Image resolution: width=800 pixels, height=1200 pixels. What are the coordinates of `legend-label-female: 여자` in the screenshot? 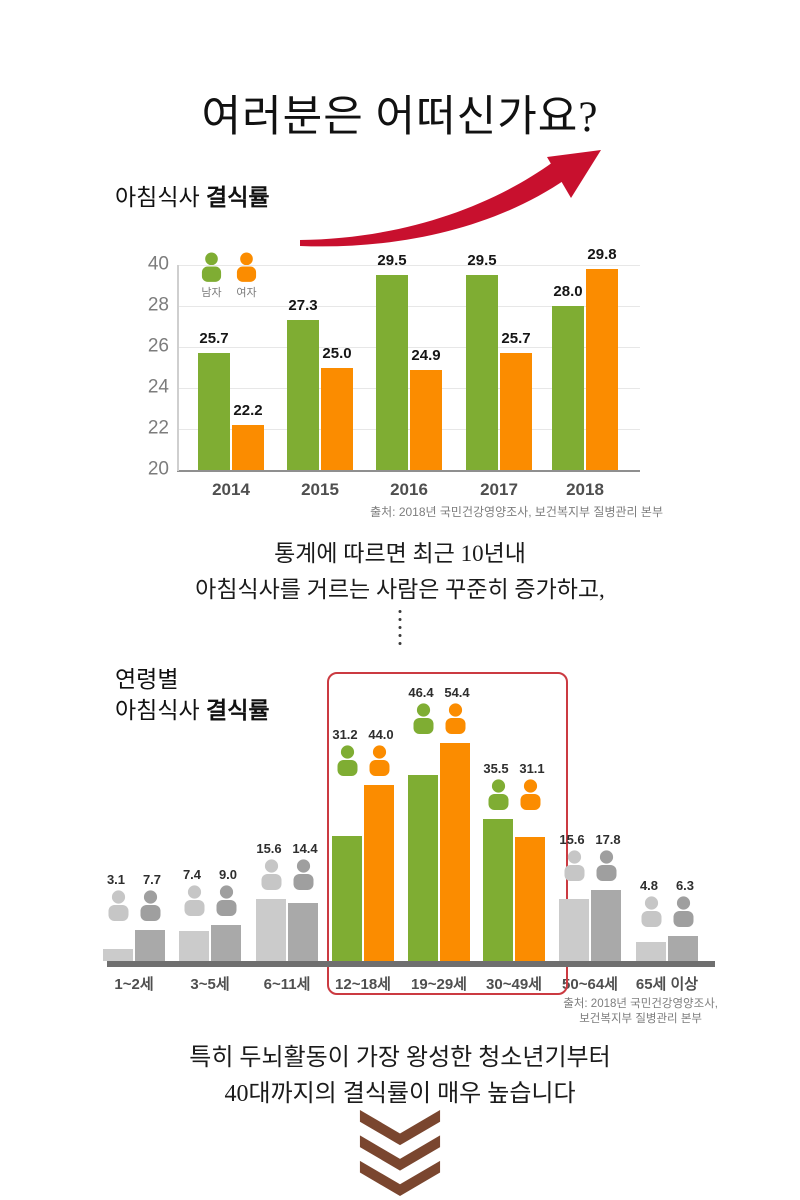 It's located at (246, 293).